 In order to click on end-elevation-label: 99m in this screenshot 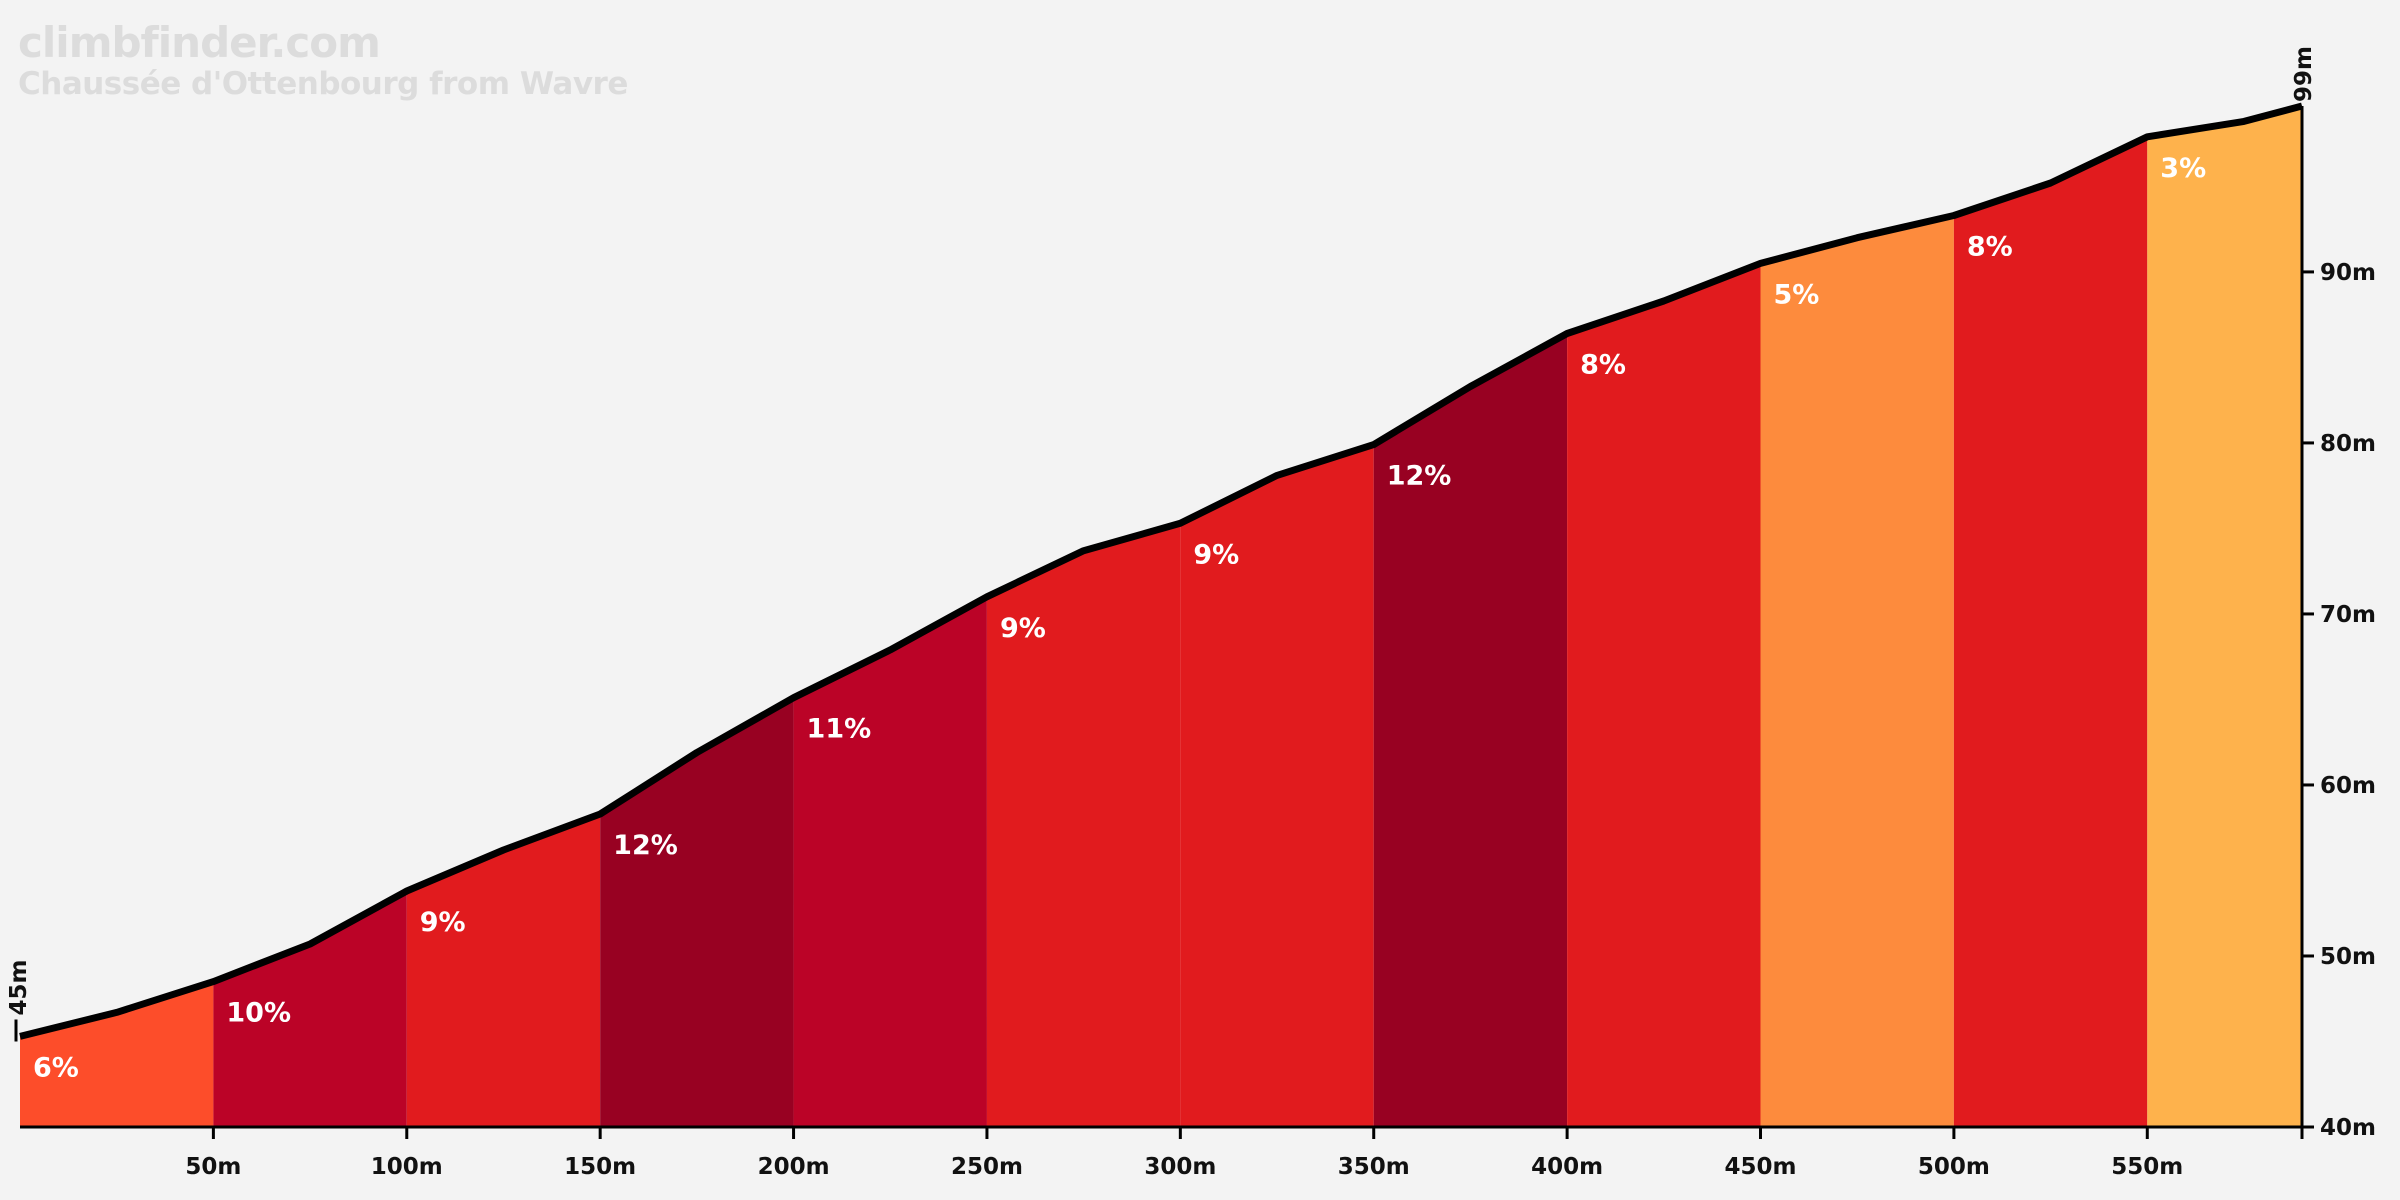, I will do `click(2304, 74)`.